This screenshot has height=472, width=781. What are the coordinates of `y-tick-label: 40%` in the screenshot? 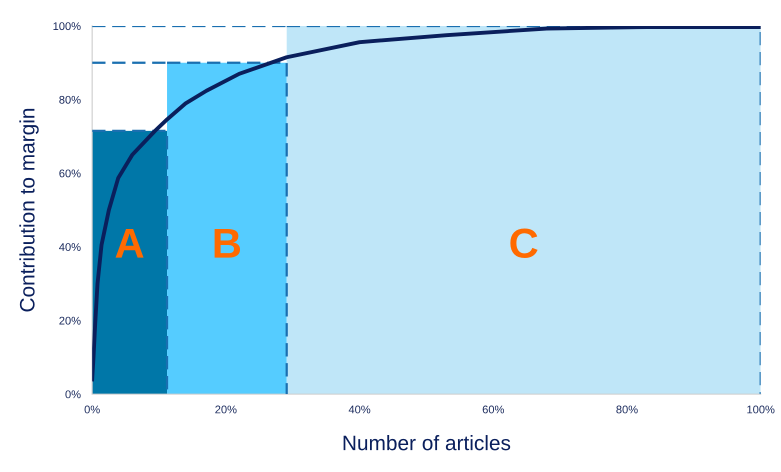 It's located at (70, 247).